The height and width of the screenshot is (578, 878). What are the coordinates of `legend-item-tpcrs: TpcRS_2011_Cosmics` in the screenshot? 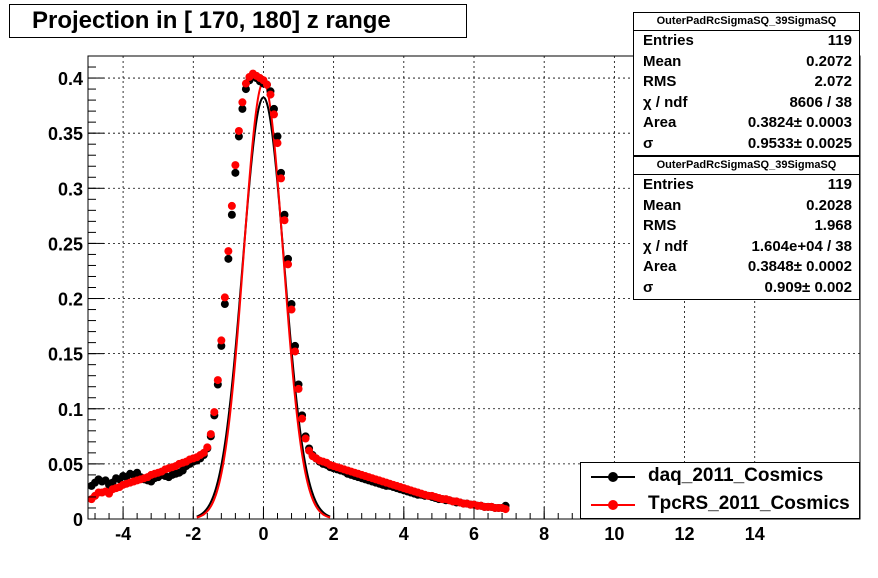 It's located at (720, 505).